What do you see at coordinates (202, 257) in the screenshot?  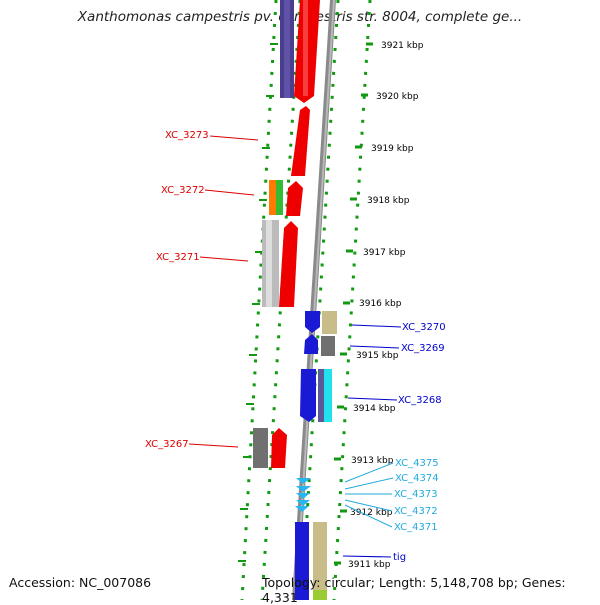 I see `gene-label-xc-3271: XC_3271` at bounding box center [202, 257].